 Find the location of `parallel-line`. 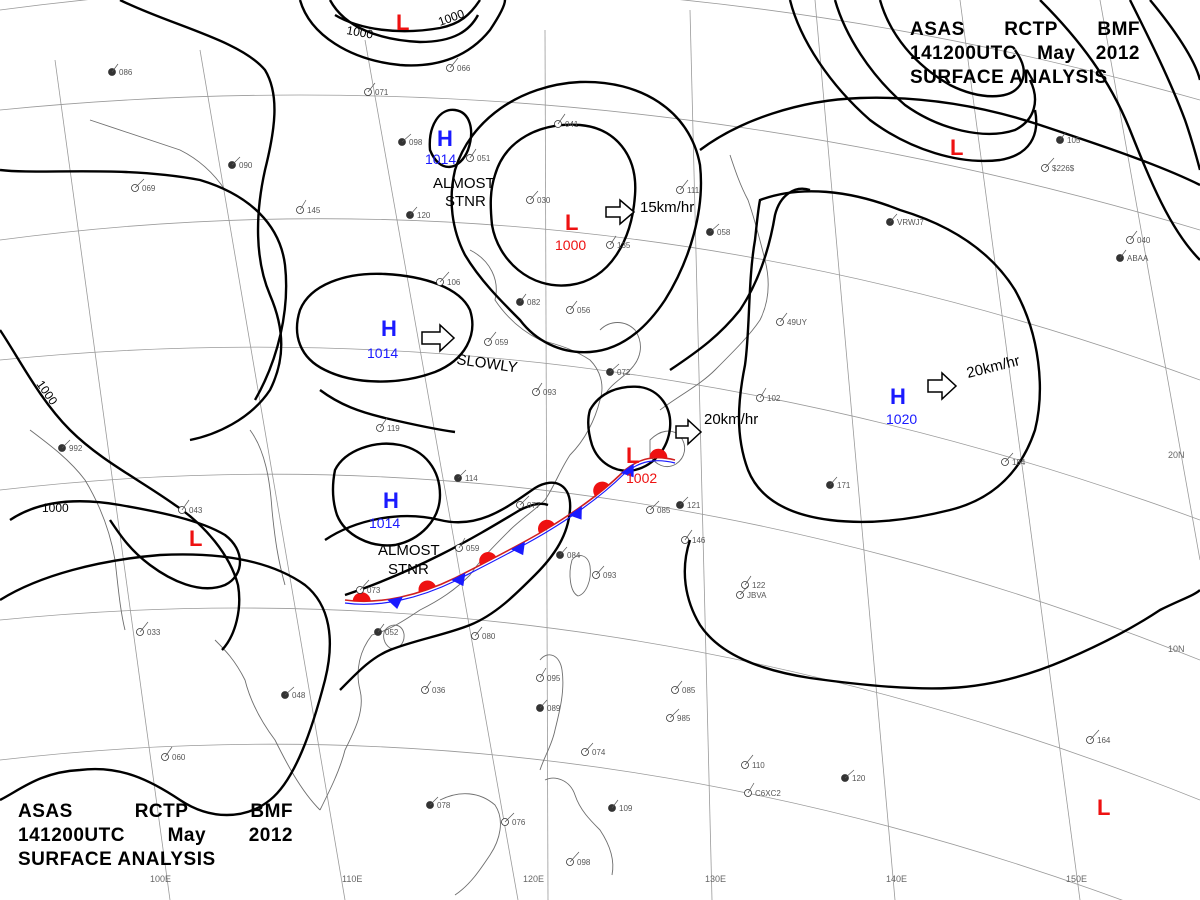

parallel-line is located at coordinates (600, 50).